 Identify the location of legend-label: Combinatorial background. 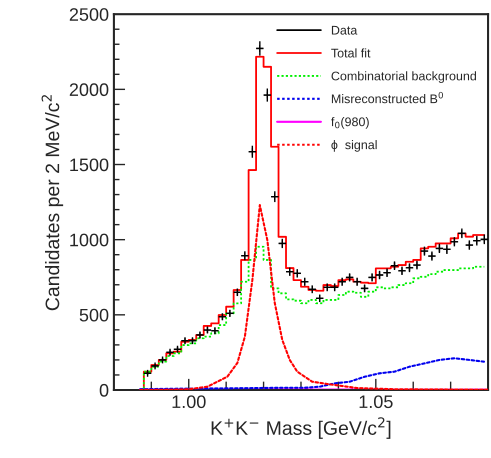
(404, 77).